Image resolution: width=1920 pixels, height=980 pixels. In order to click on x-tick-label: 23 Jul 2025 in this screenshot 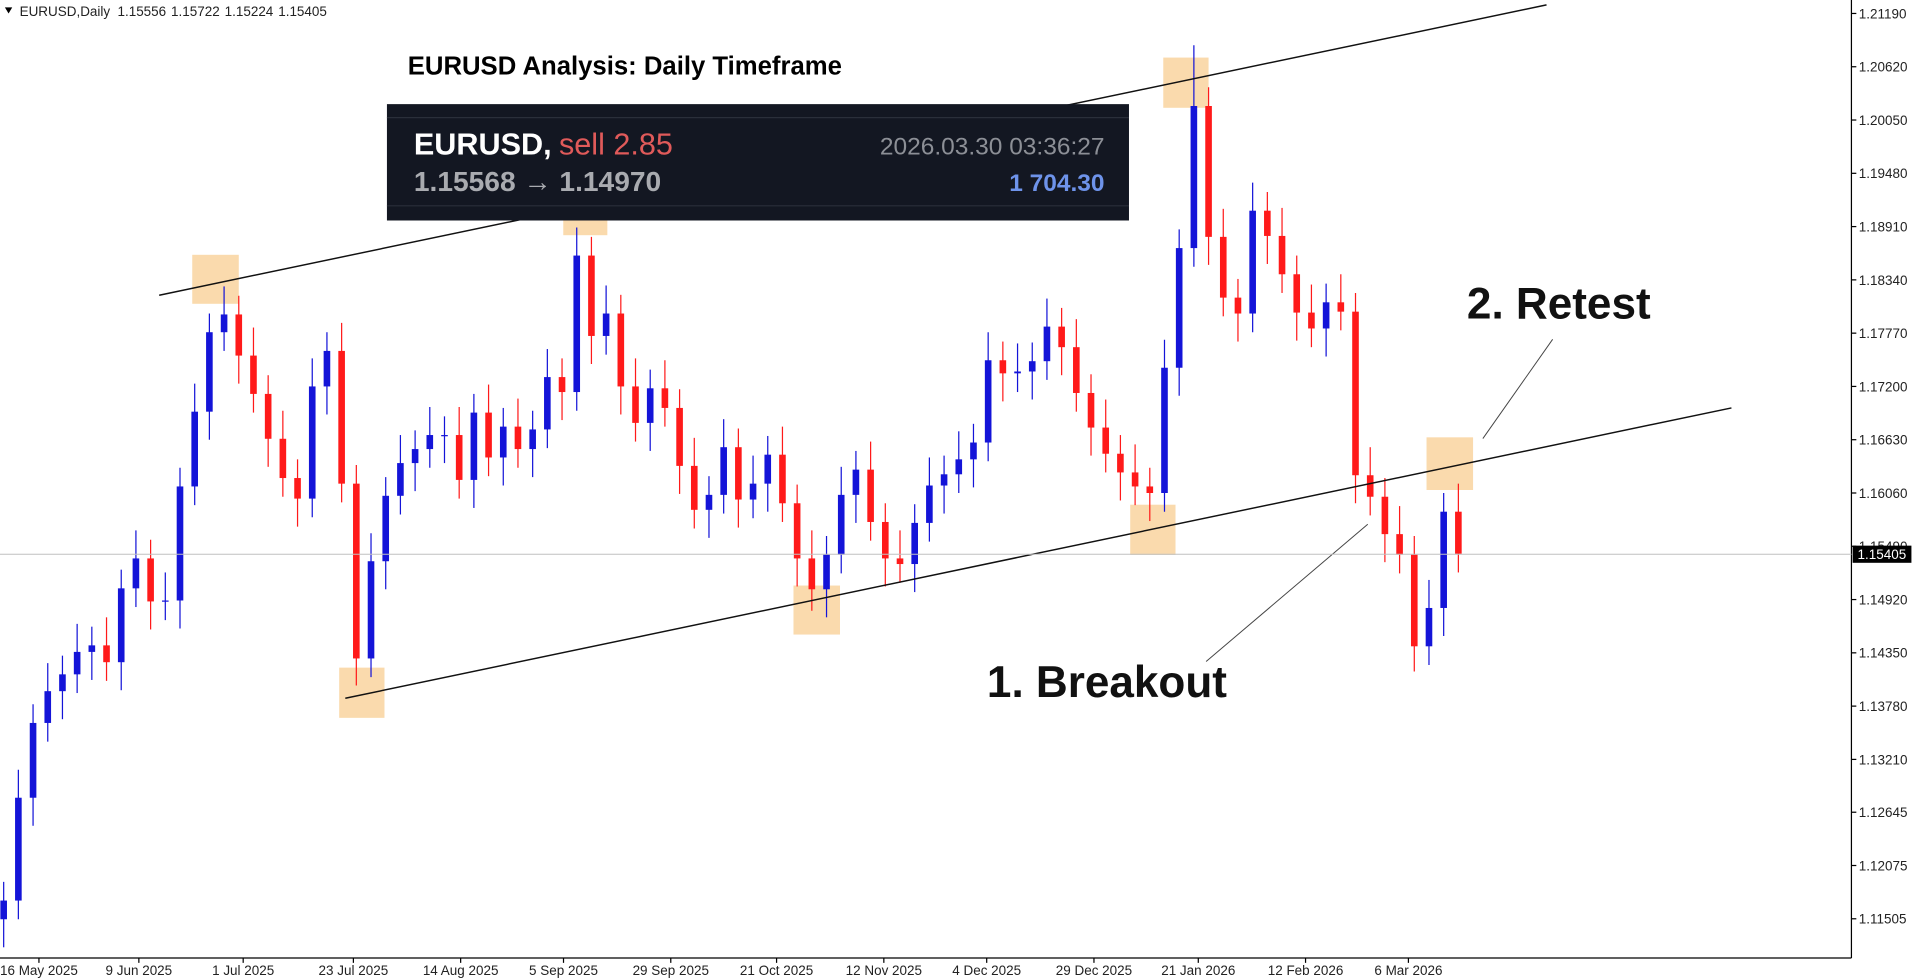, I will do `click(354, 970)`.